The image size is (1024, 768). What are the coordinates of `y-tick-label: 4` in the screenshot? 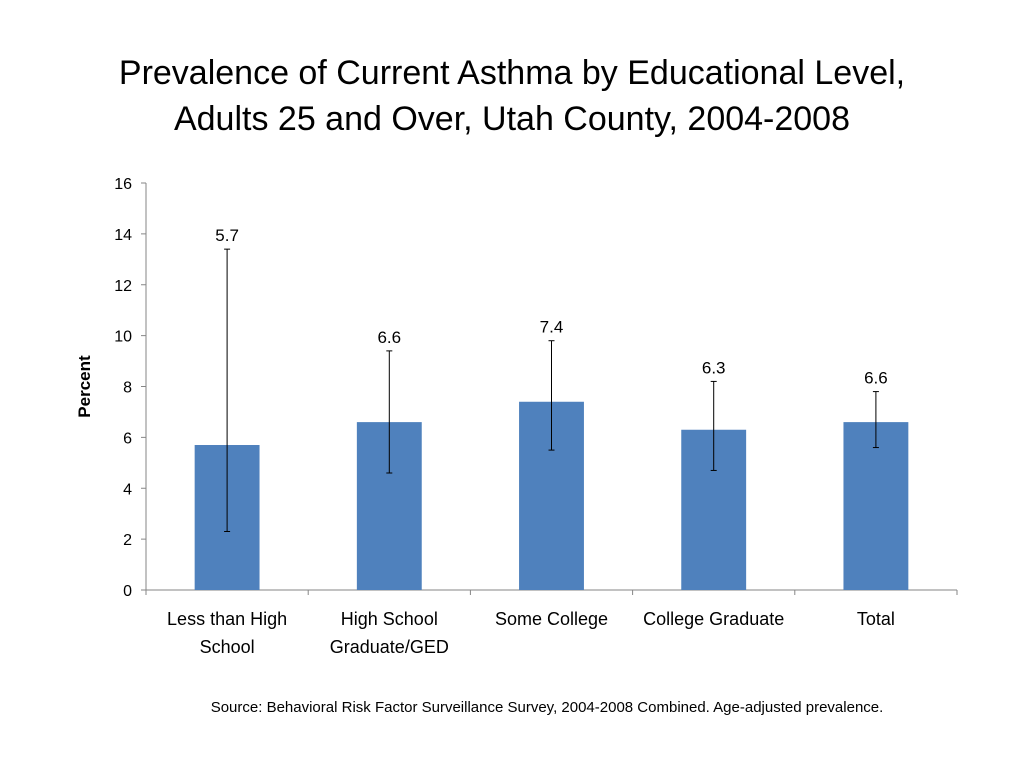 It's located at (127, 489).